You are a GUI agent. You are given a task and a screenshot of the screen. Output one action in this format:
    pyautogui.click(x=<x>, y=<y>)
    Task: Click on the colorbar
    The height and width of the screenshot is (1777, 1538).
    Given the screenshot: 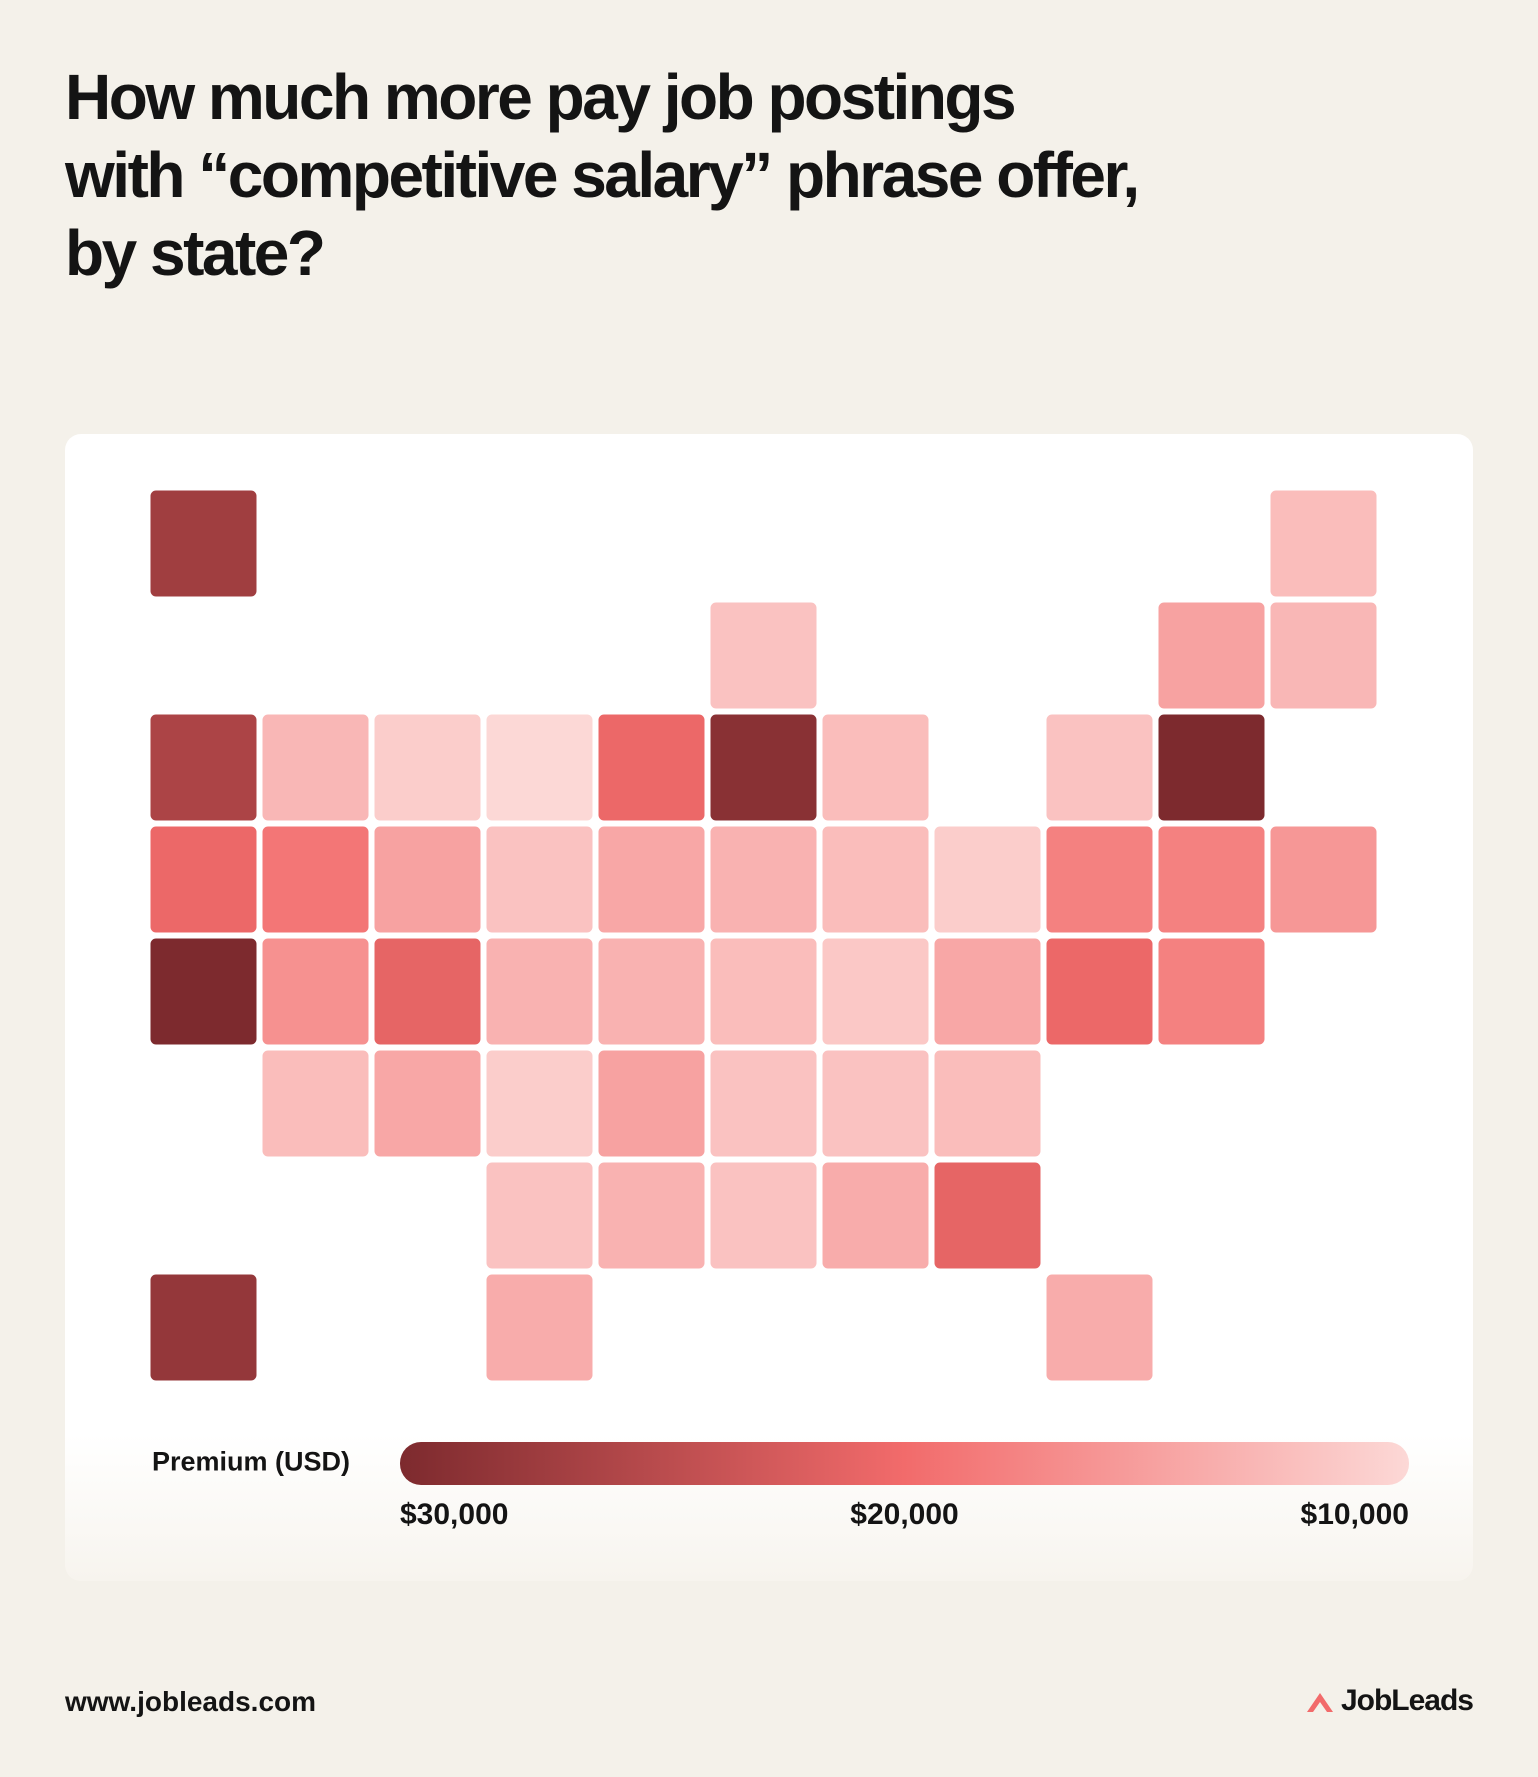 What is the action you would take?
    pyautogui.click(x=904, y=1463)
    